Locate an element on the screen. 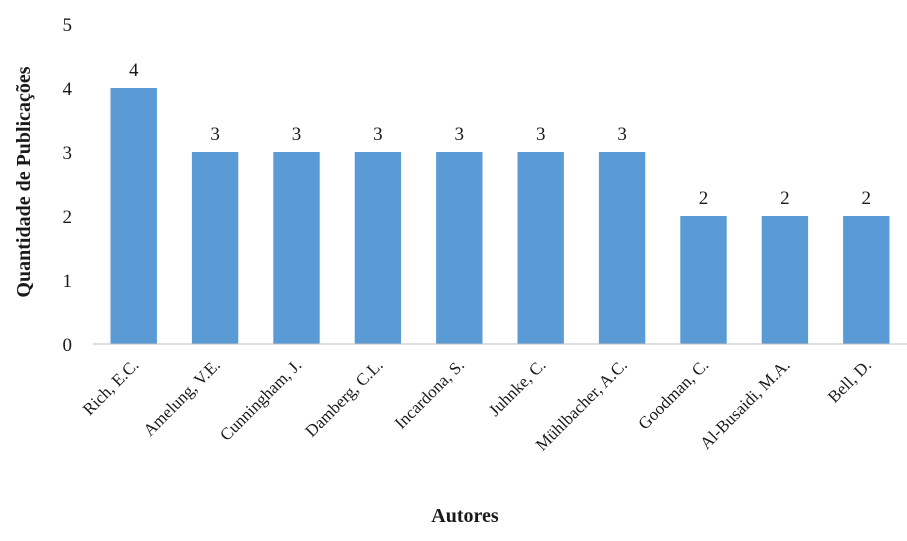 The image size is (907, 541). x-category-label: Incardona, S. is located at coordinates (429, 393).